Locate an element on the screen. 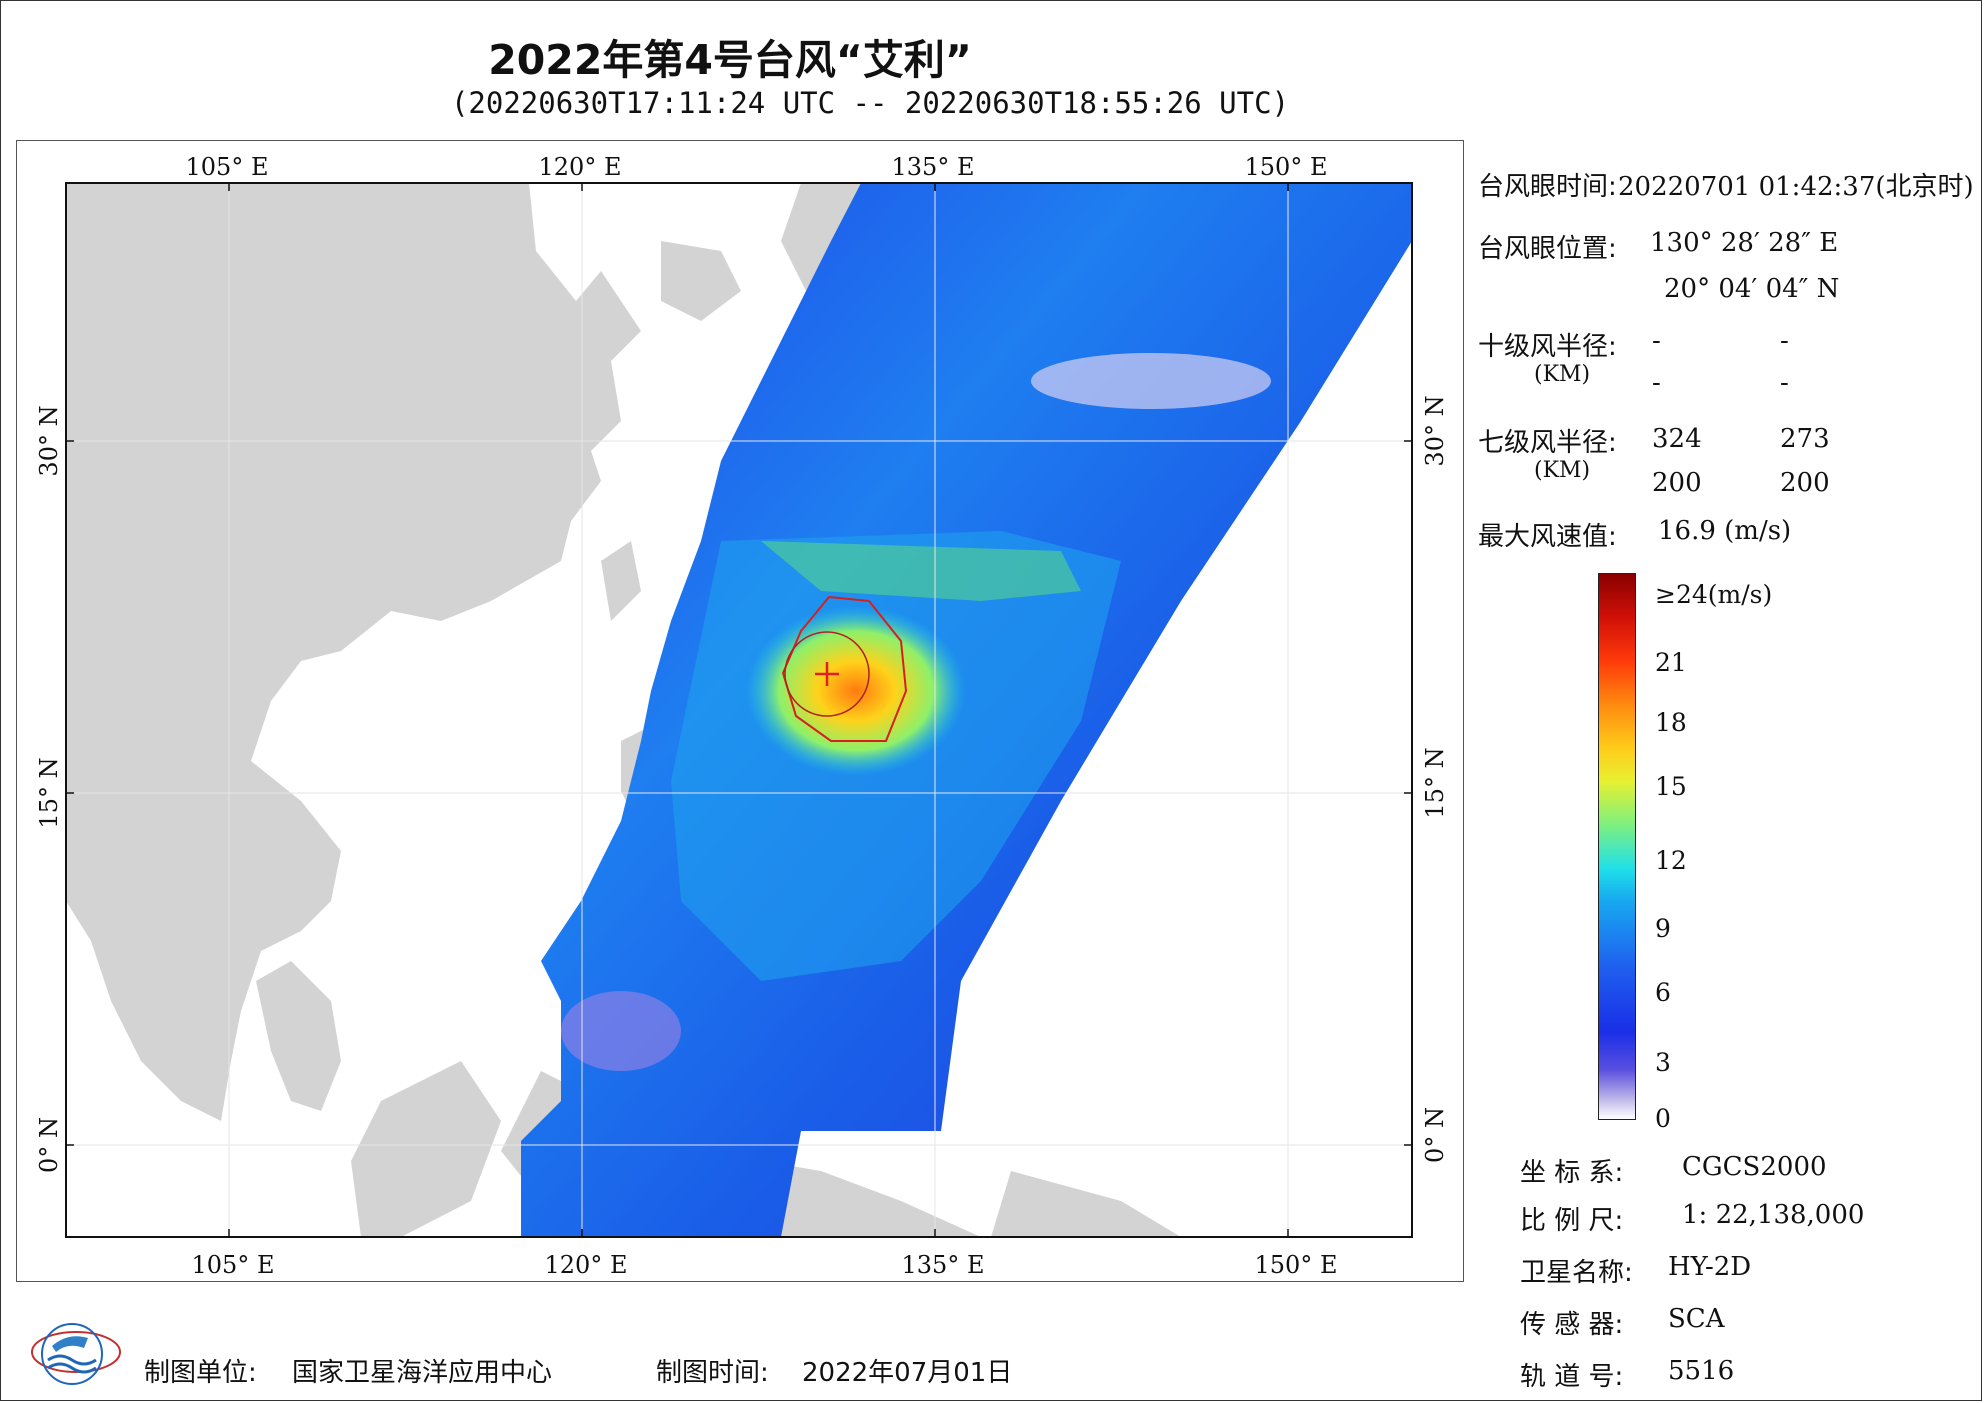 This screenshot has width=1984, height=1403. lat-label-left-30: 30° N is located at coordinates (49, 440).